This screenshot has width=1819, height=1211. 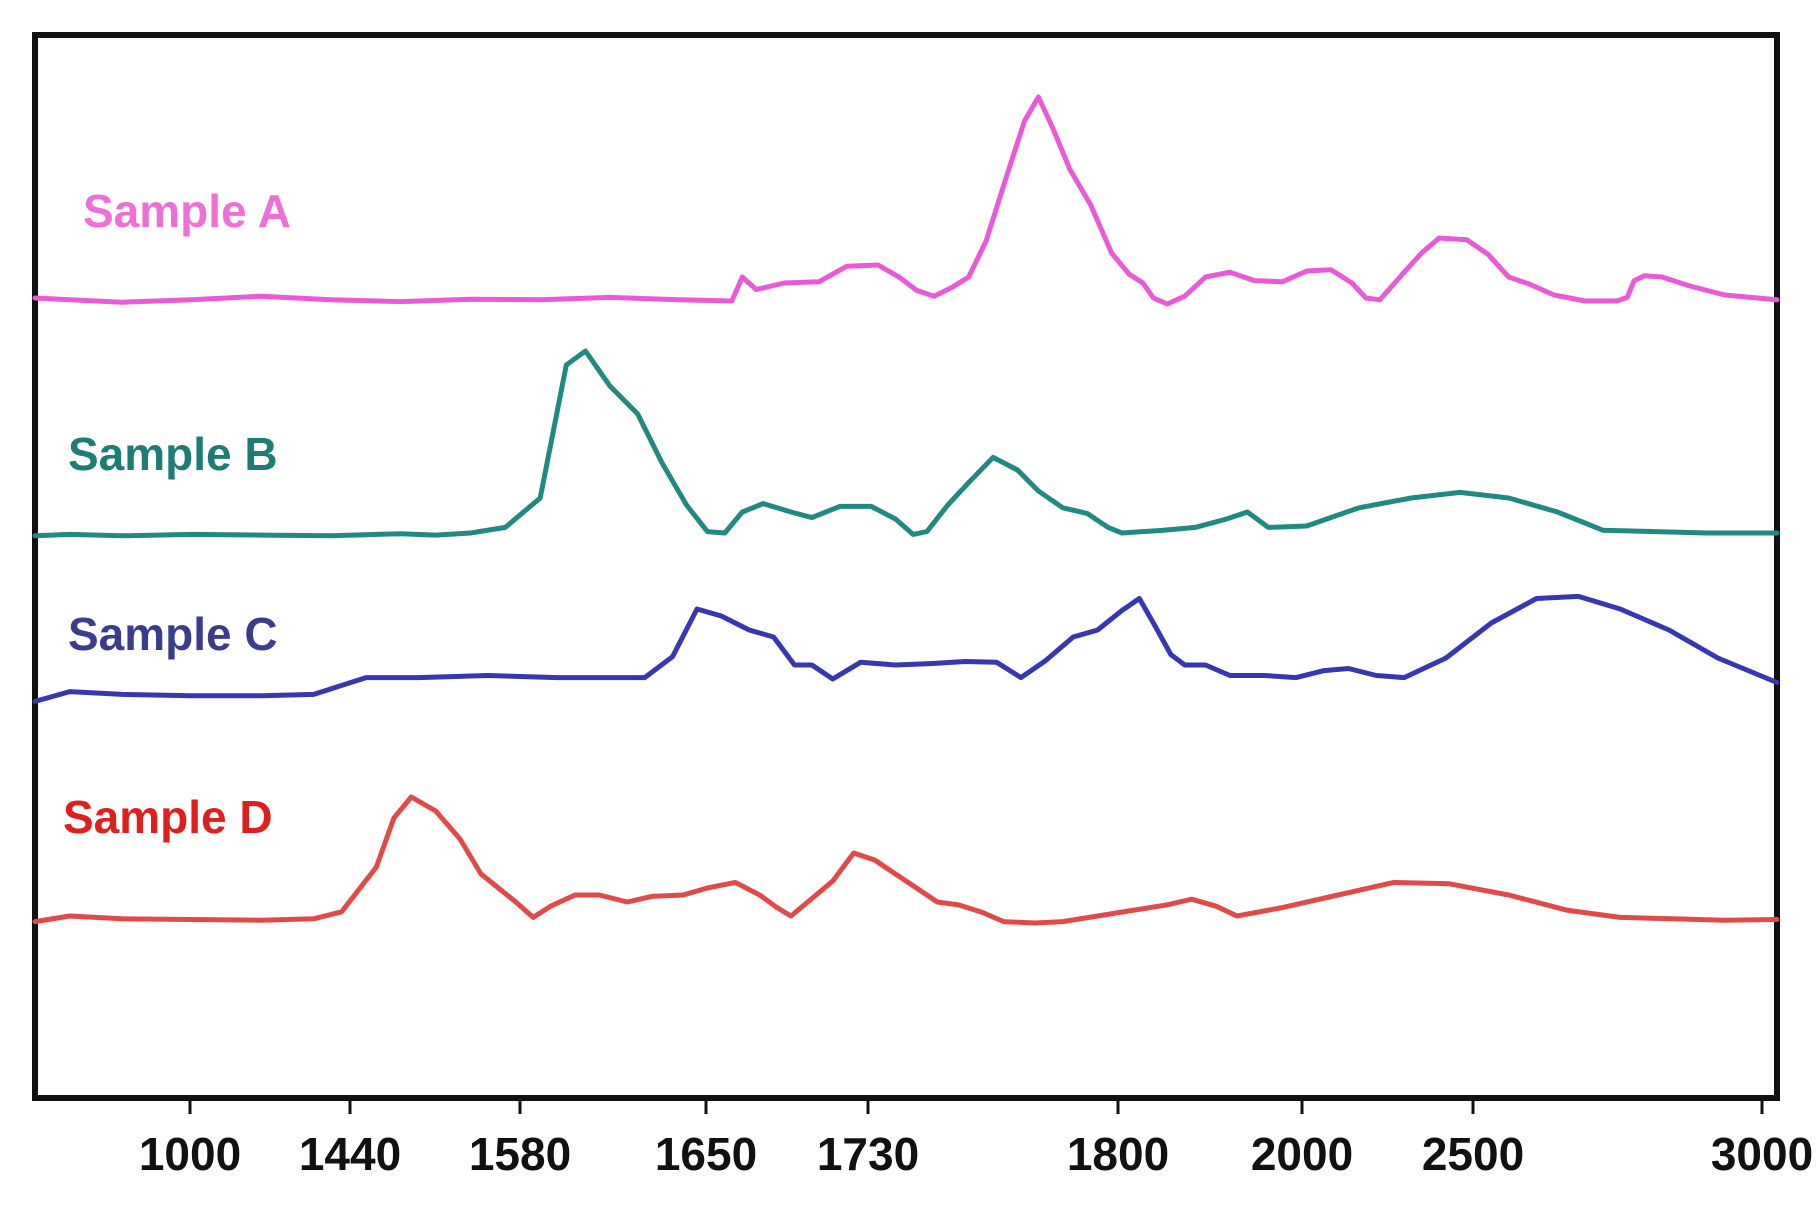 What do you see at coordinates (906, 648) in the screenshot?
I see `series-line-sample-c` at bounding box center [906, 648].